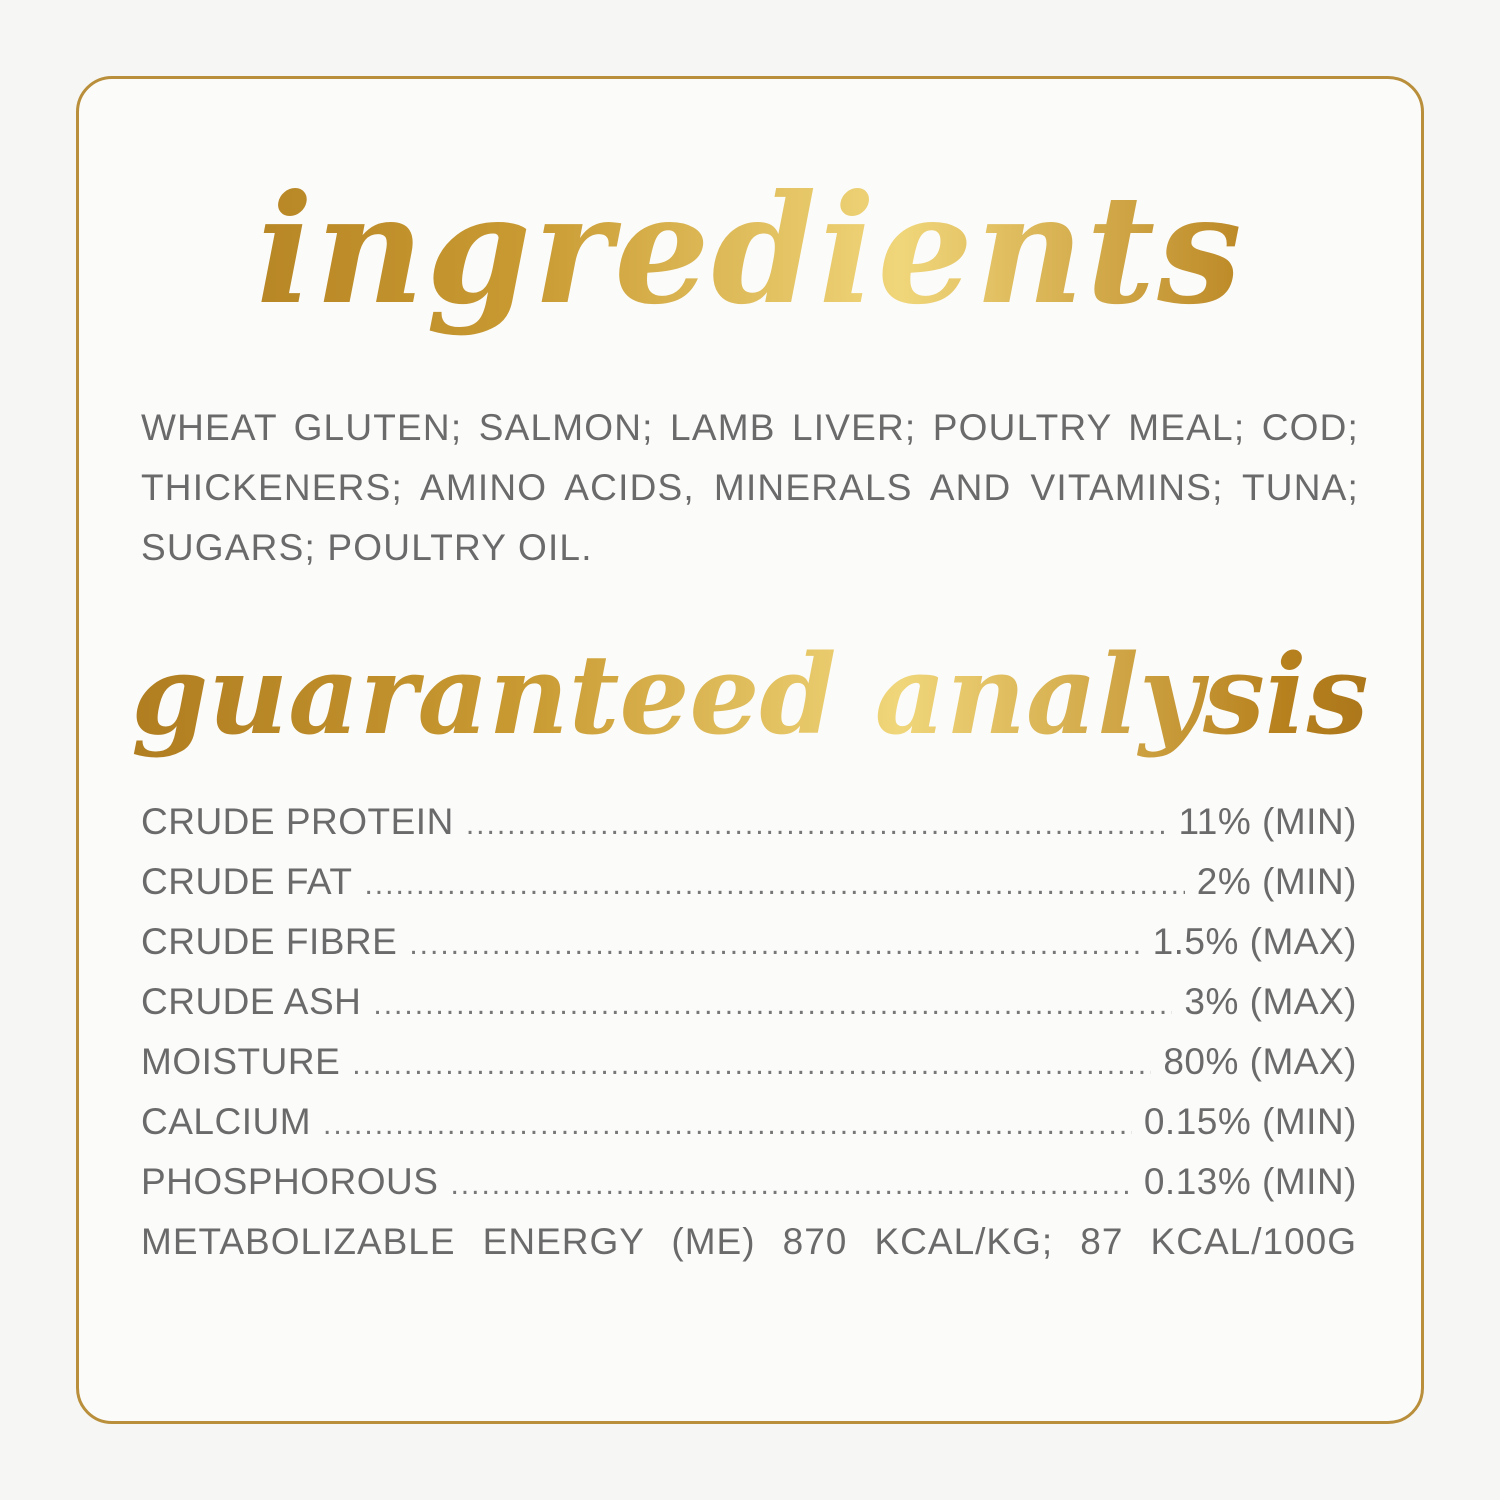  Describe the element at coordinates (247, 881) in the screenshot. I see `analysis-label: CRUDE FAT` at that location.